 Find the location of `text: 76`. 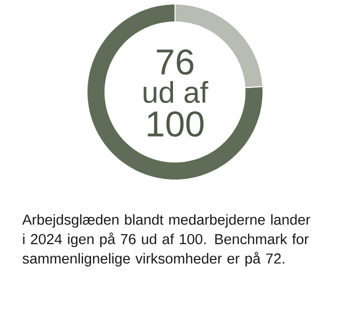

text: 76 is located at coordinates (175, 62).